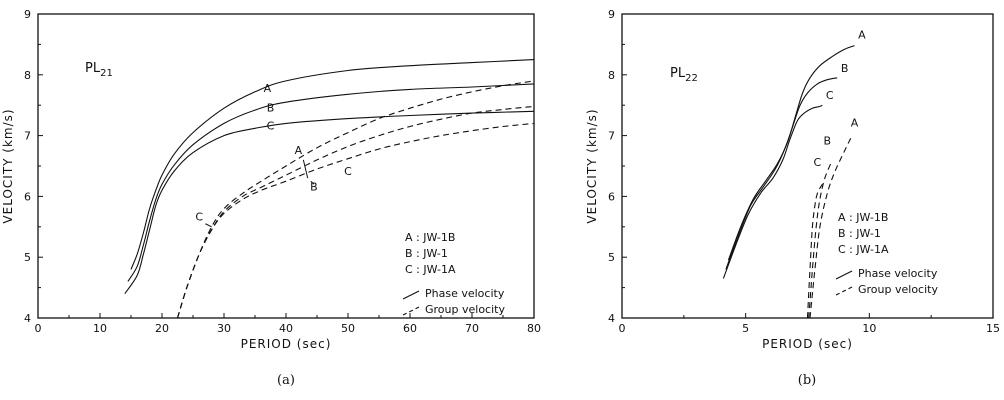  What do you see at coordinates (745, 328) in the screenshot?
I see `x-tick-label: 5` at bounding box center [745, 328].